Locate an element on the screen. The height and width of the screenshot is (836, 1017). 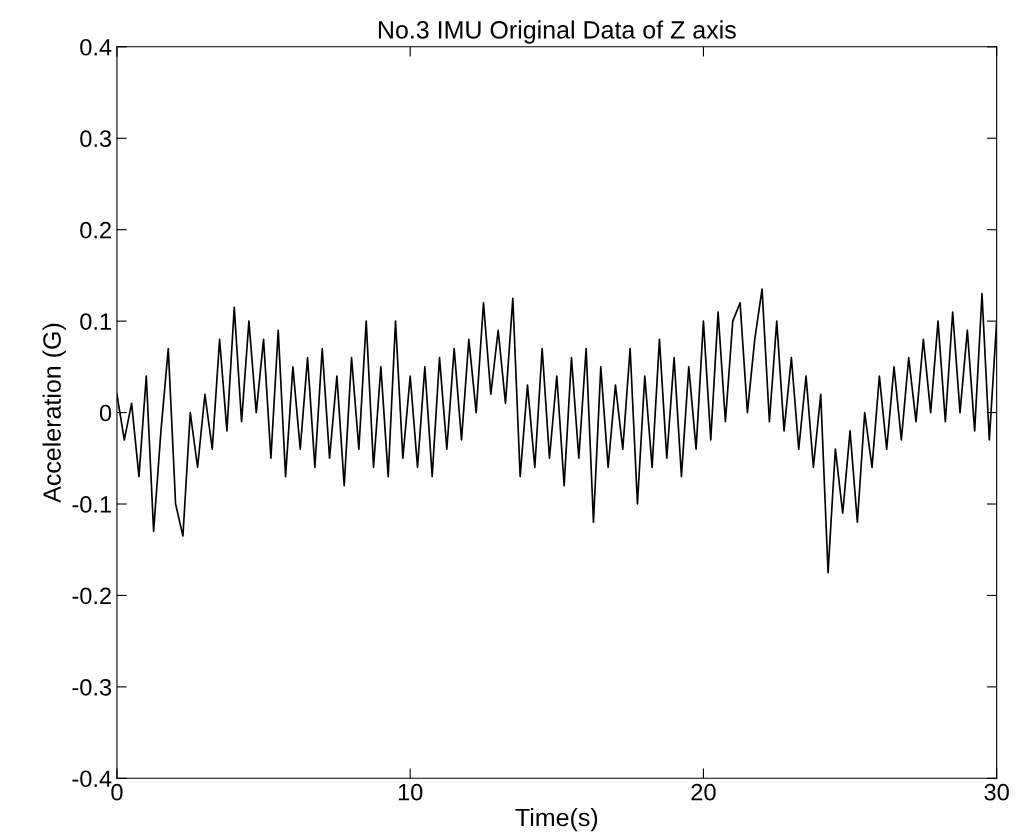
y-tick-label: 0.3 is located at coordinates (96, 139).